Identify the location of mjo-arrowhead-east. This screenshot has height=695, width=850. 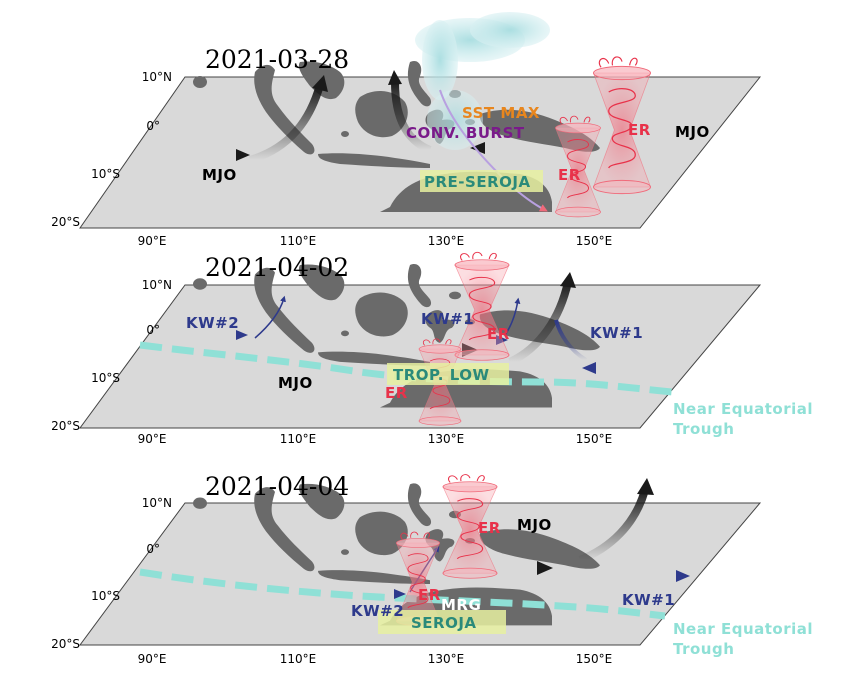
(477, 148).